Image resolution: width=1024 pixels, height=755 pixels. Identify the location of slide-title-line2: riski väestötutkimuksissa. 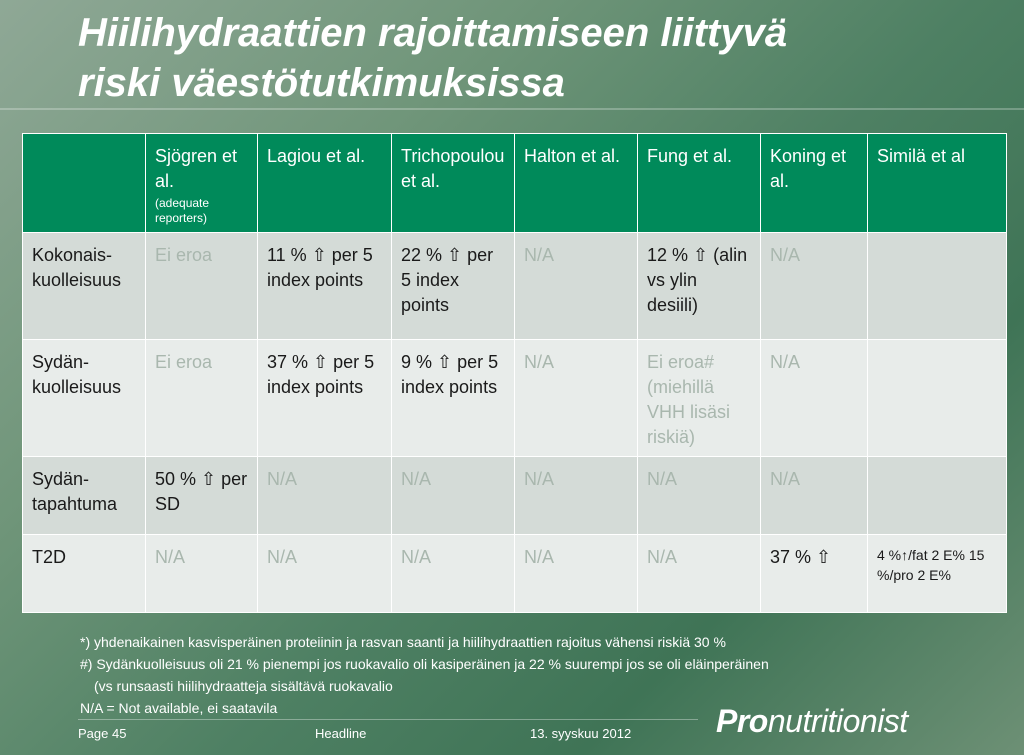
(321, 83).